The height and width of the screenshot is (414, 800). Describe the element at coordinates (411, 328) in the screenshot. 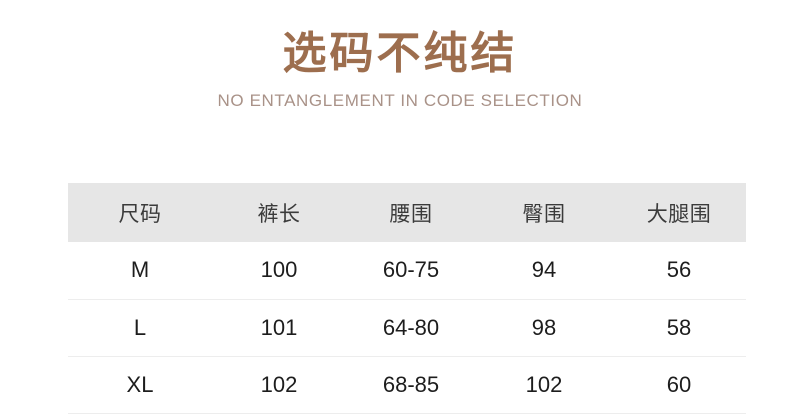

I see `cell-waist: 64-80` at that location.